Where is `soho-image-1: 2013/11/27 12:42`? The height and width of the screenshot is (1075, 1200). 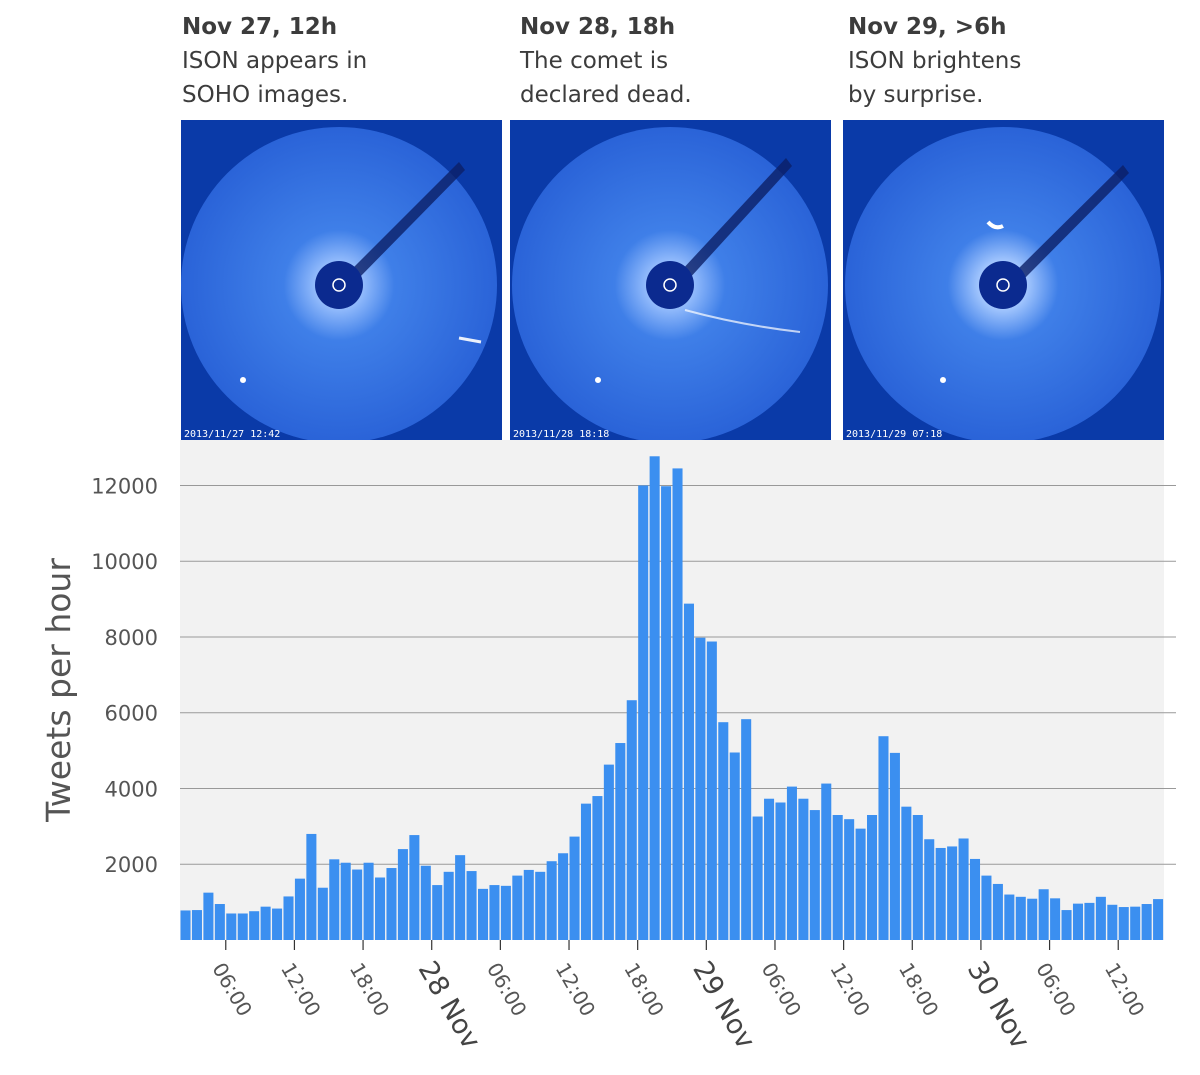
soho-image-1: 2013/11/27 12:42 is located at coordinates (341, 280).